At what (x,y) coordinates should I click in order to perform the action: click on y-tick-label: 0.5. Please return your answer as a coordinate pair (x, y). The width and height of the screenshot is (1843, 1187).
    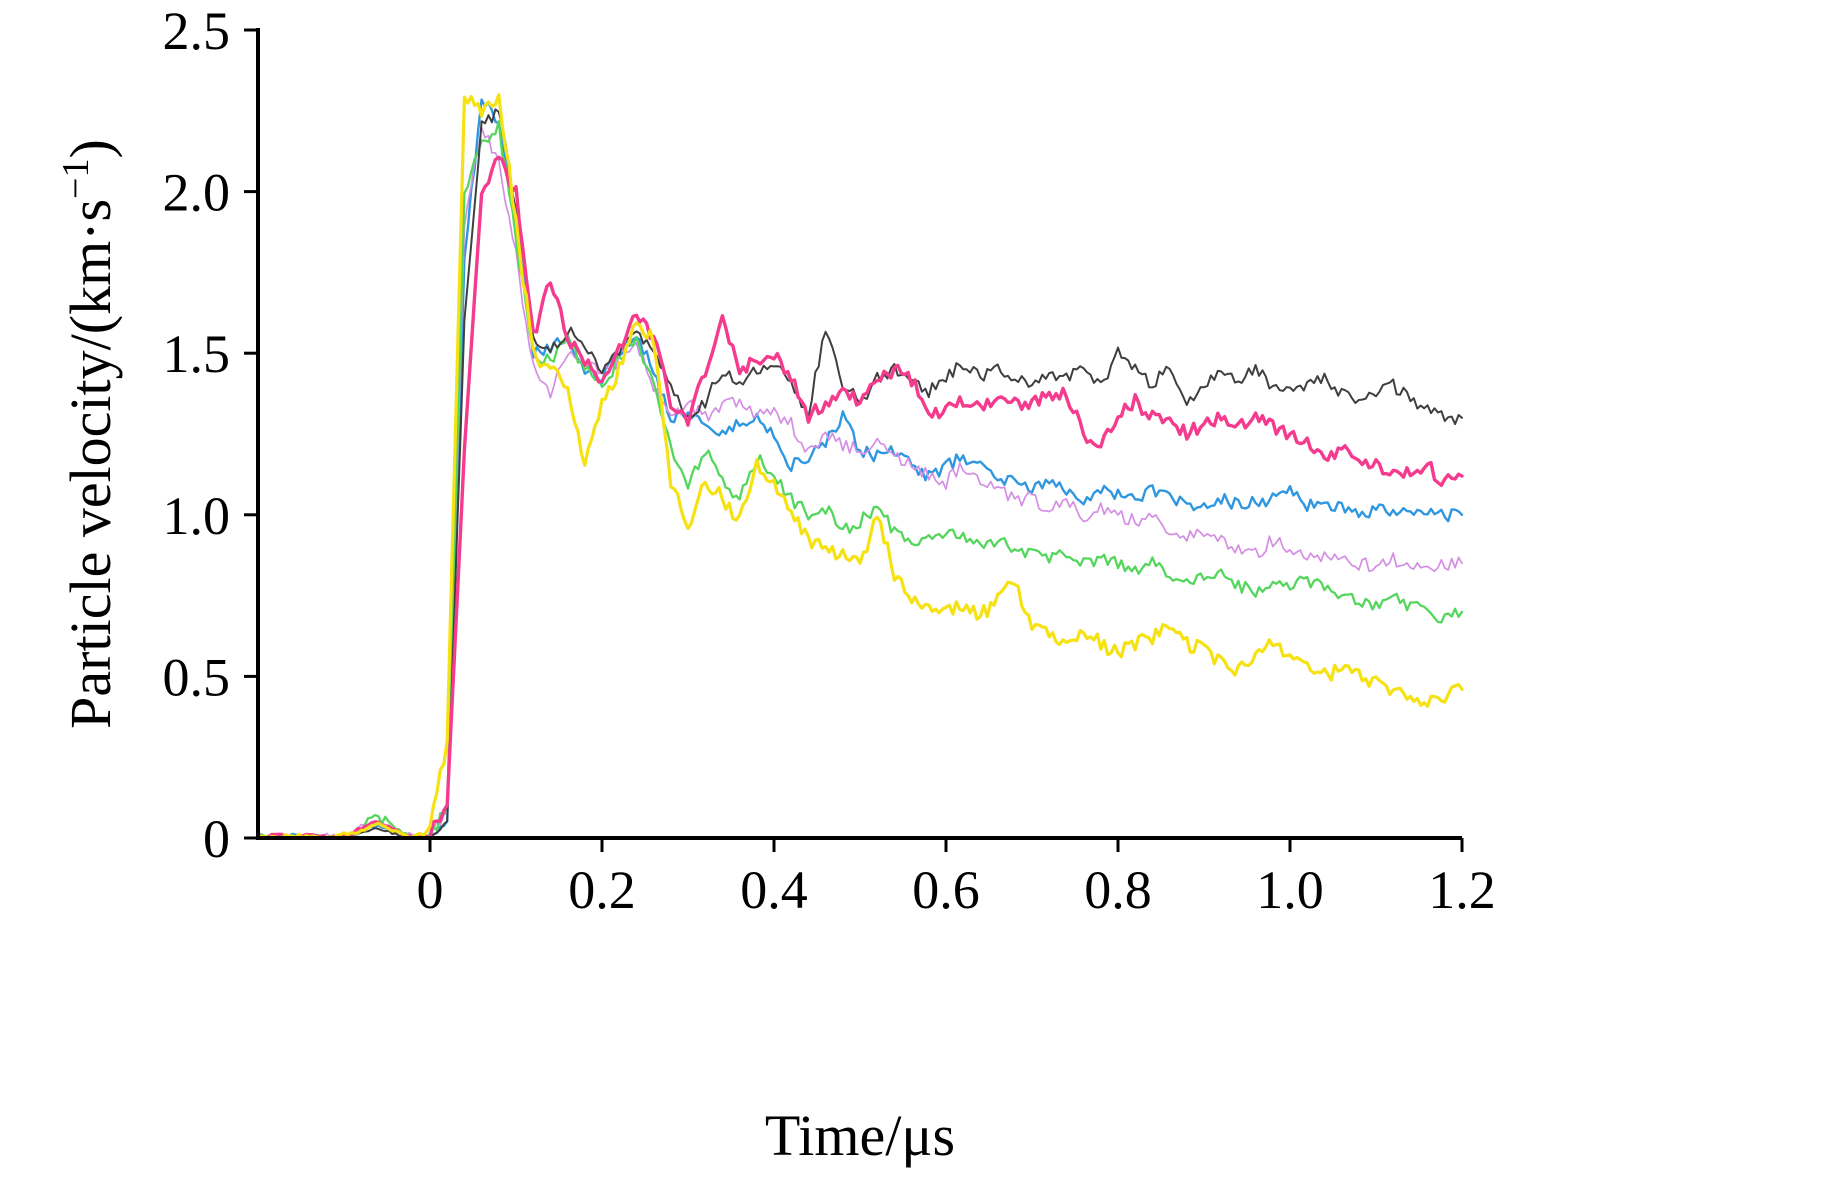
    Looking at the image, I should click on (197, 677).